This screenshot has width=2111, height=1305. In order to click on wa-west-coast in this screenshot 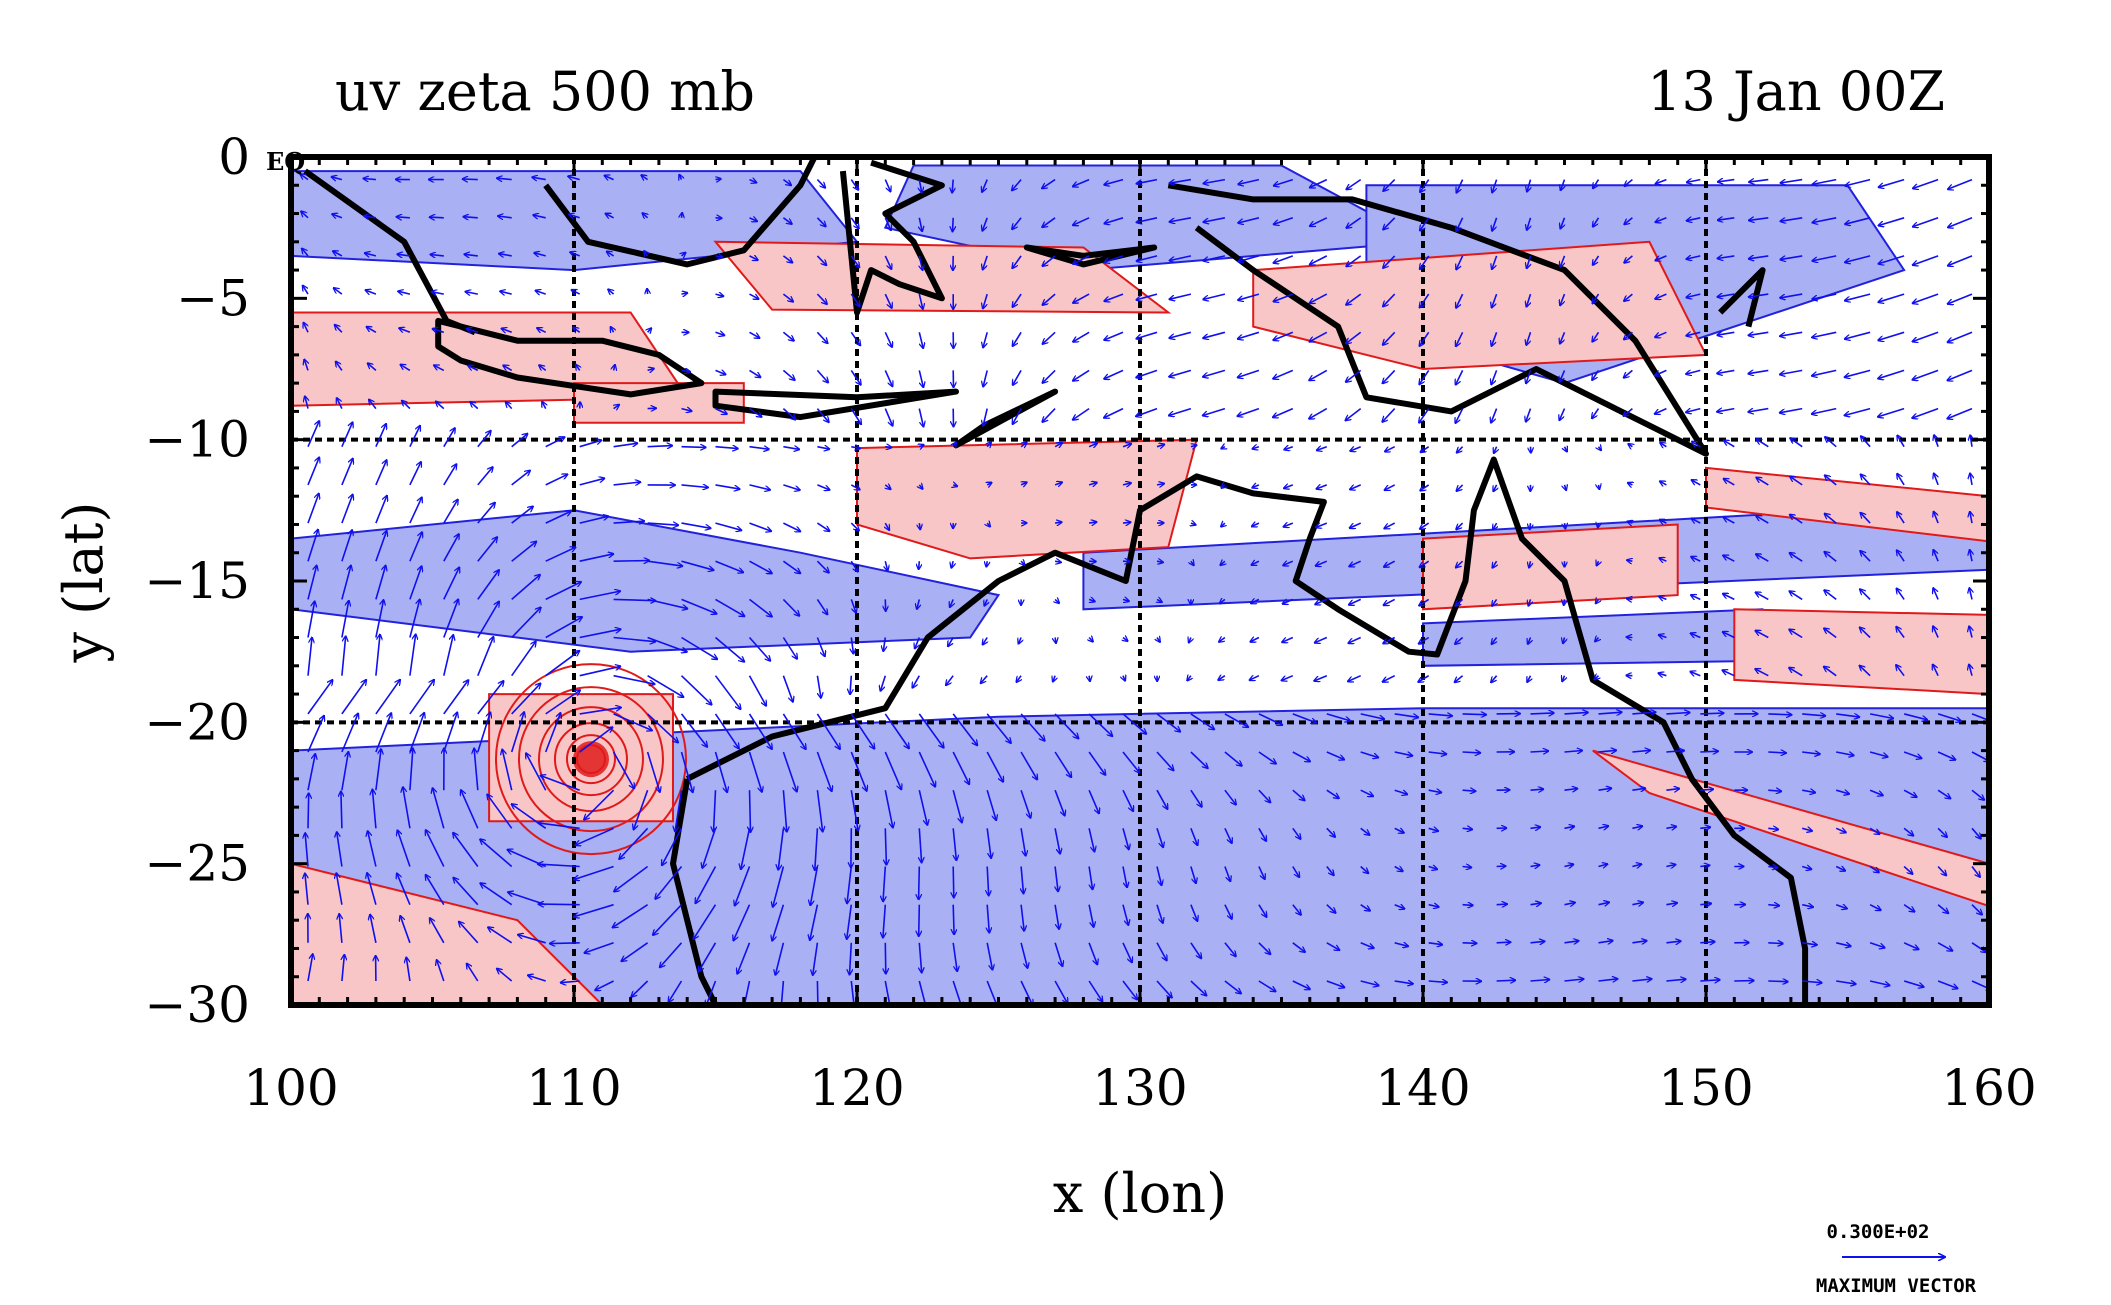, I will do `click(694, 891)`.